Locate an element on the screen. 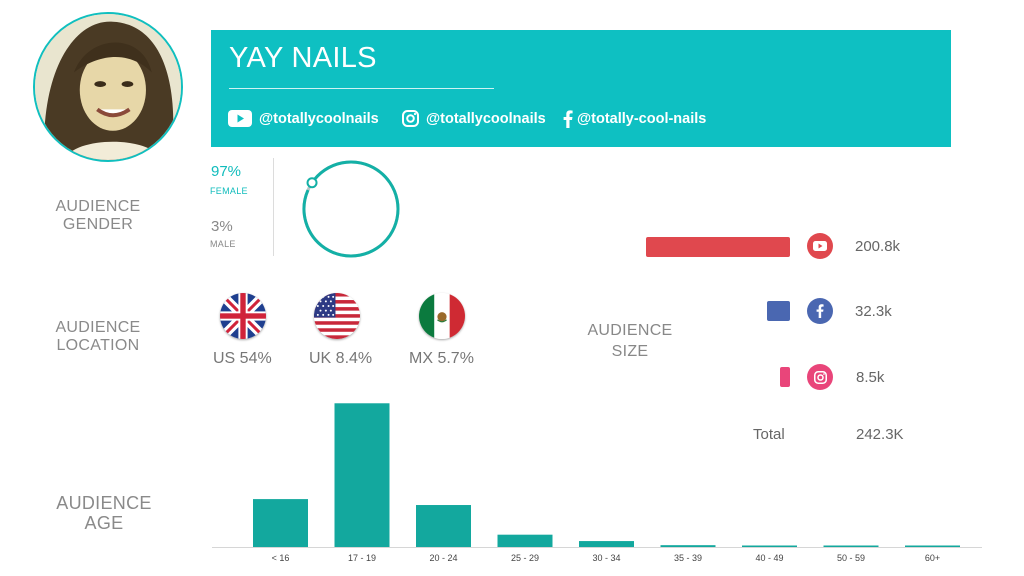 The image size is (1024, 576). audience-gender-label: AUDIENCE GENDER is located at coordinates (98, 216).